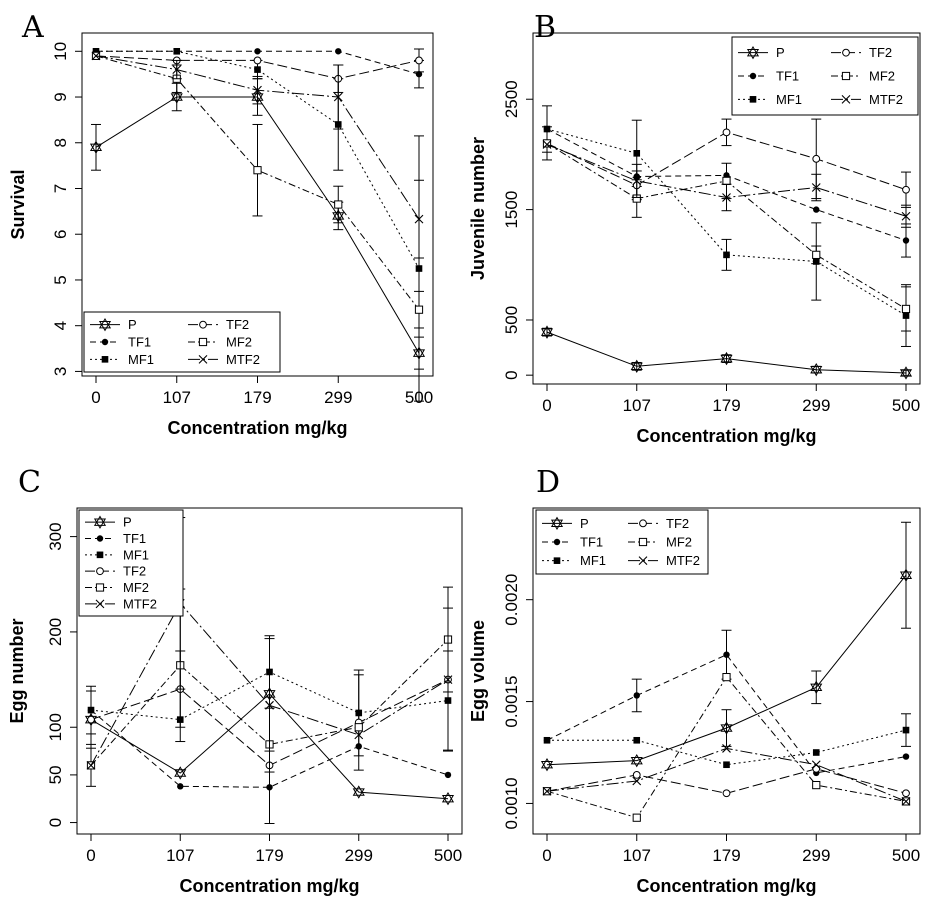 The width and height of the screenshot is (925, 904). I want to click on y-tick-label: 7, so click(60, 188).